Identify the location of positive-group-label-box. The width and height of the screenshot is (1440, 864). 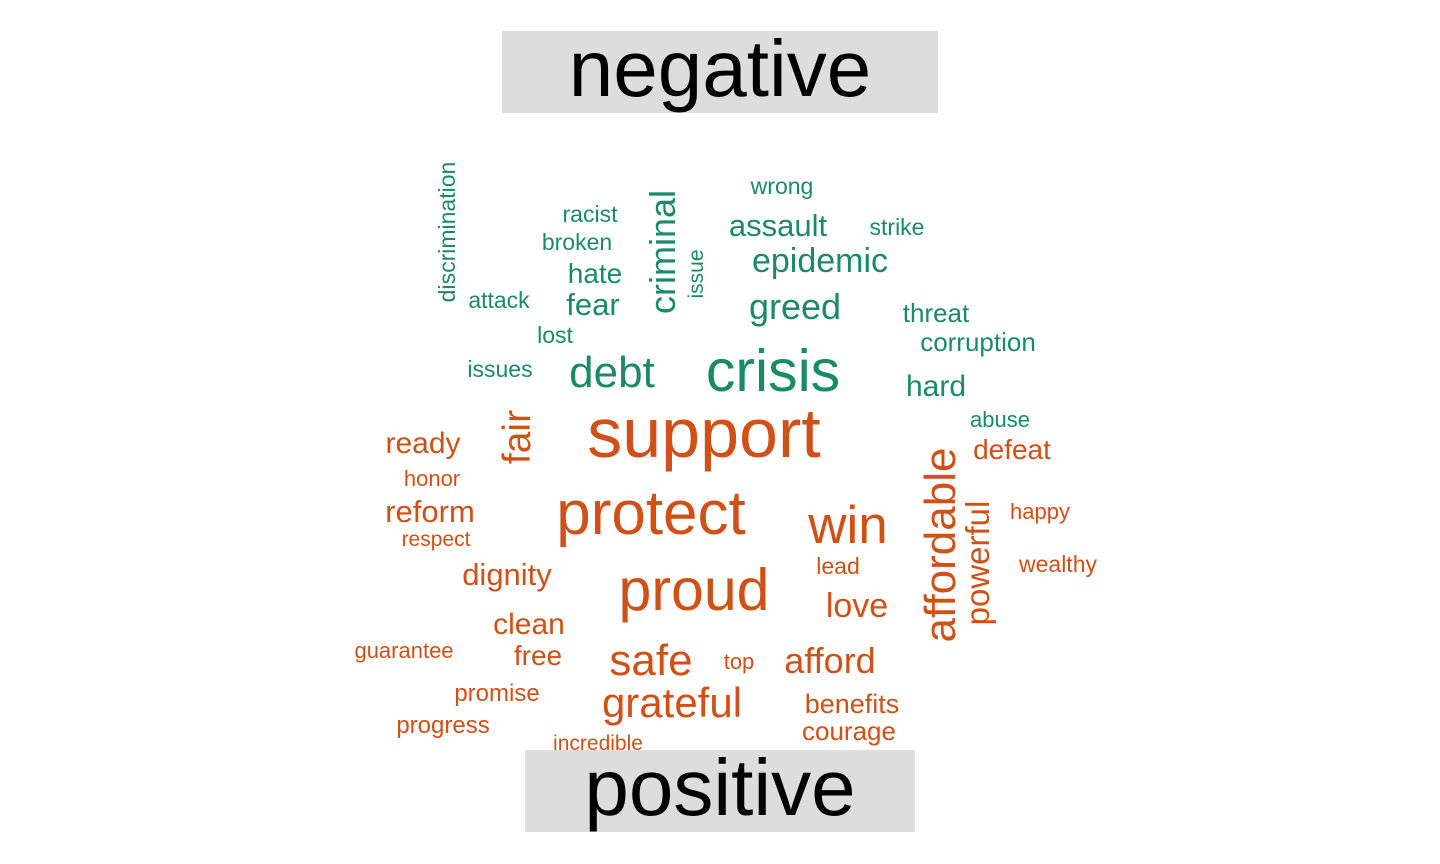
(720, 791).